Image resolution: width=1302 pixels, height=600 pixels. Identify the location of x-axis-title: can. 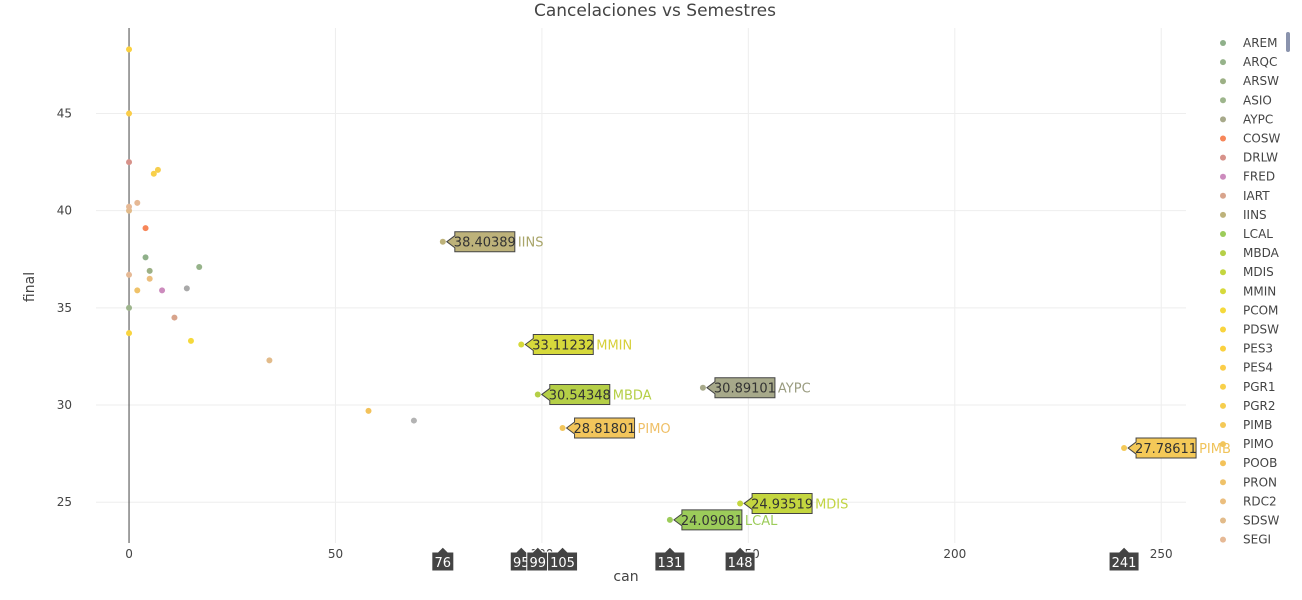
(625, 577).